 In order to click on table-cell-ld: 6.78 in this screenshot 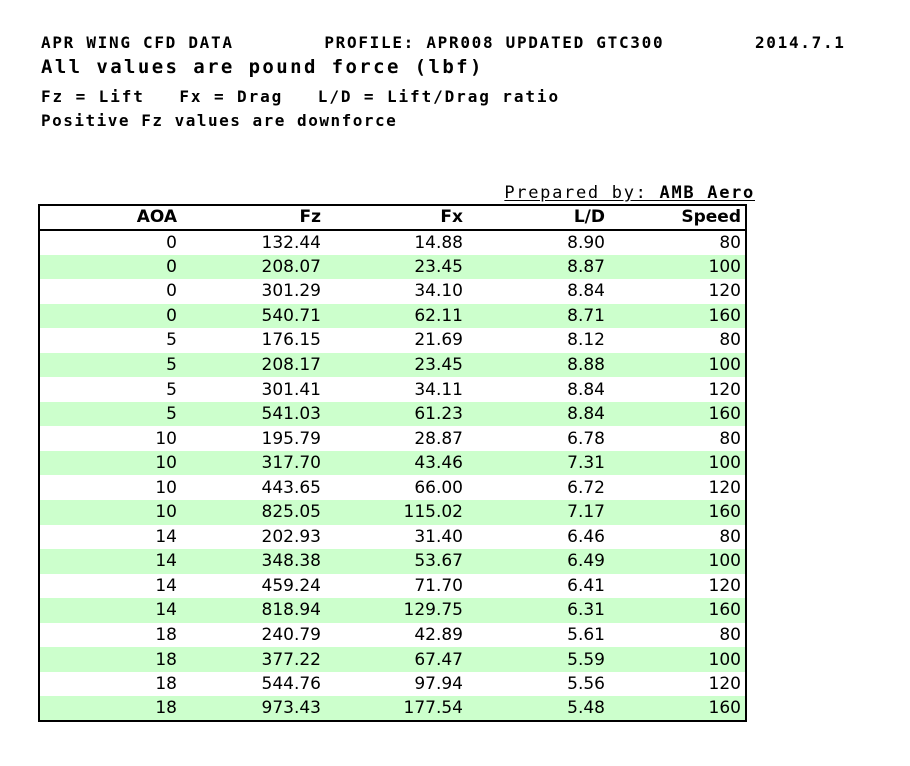, I will do `click(586, 438)`.